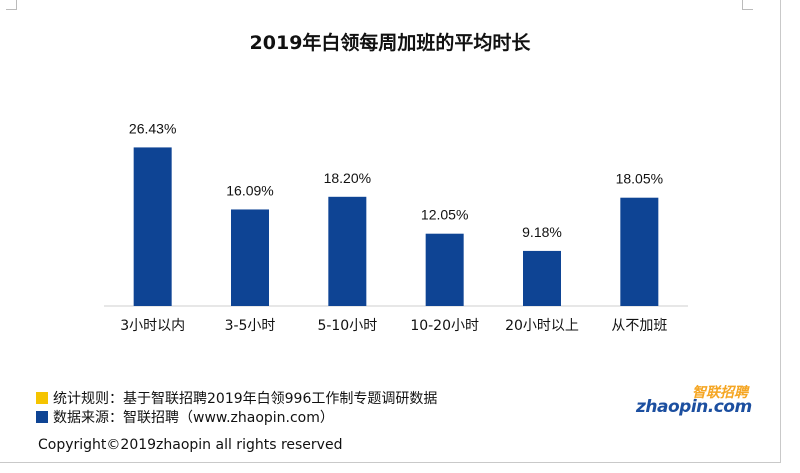 The image size is (800, 473). I want to click on note-rules-text: 统计规则：基于智联招聘2019年白领996工作制专题调研数据, so click(245, 399).